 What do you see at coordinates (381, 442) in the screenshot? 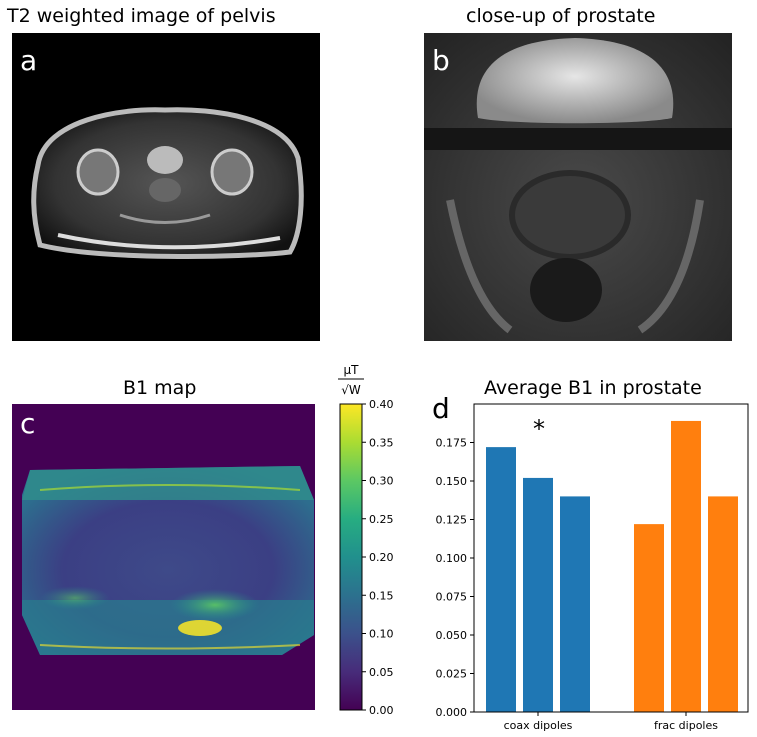
I see `colorbar-tick-label: 0.35` at bounding box center [381, 442].